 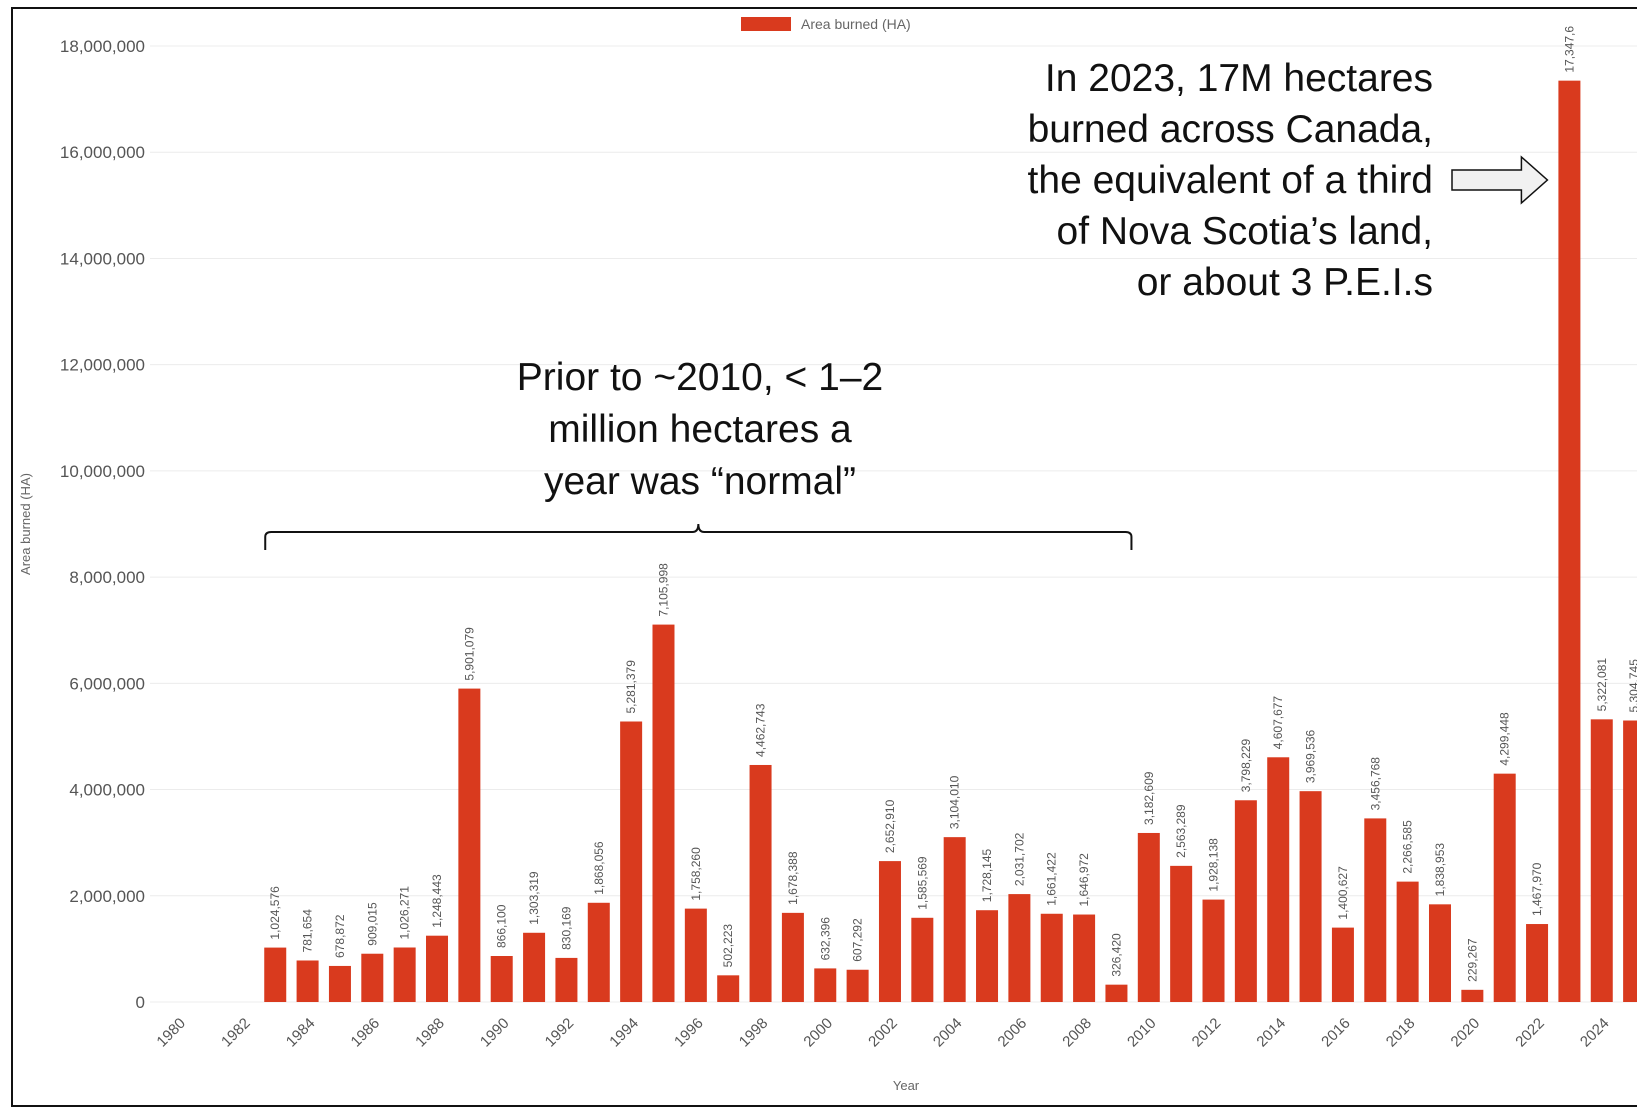 What do you see at coordinates (236, 1033) in the screenshot?
I see `x-tick-label: 1982` at bounding box center [236, 1033].